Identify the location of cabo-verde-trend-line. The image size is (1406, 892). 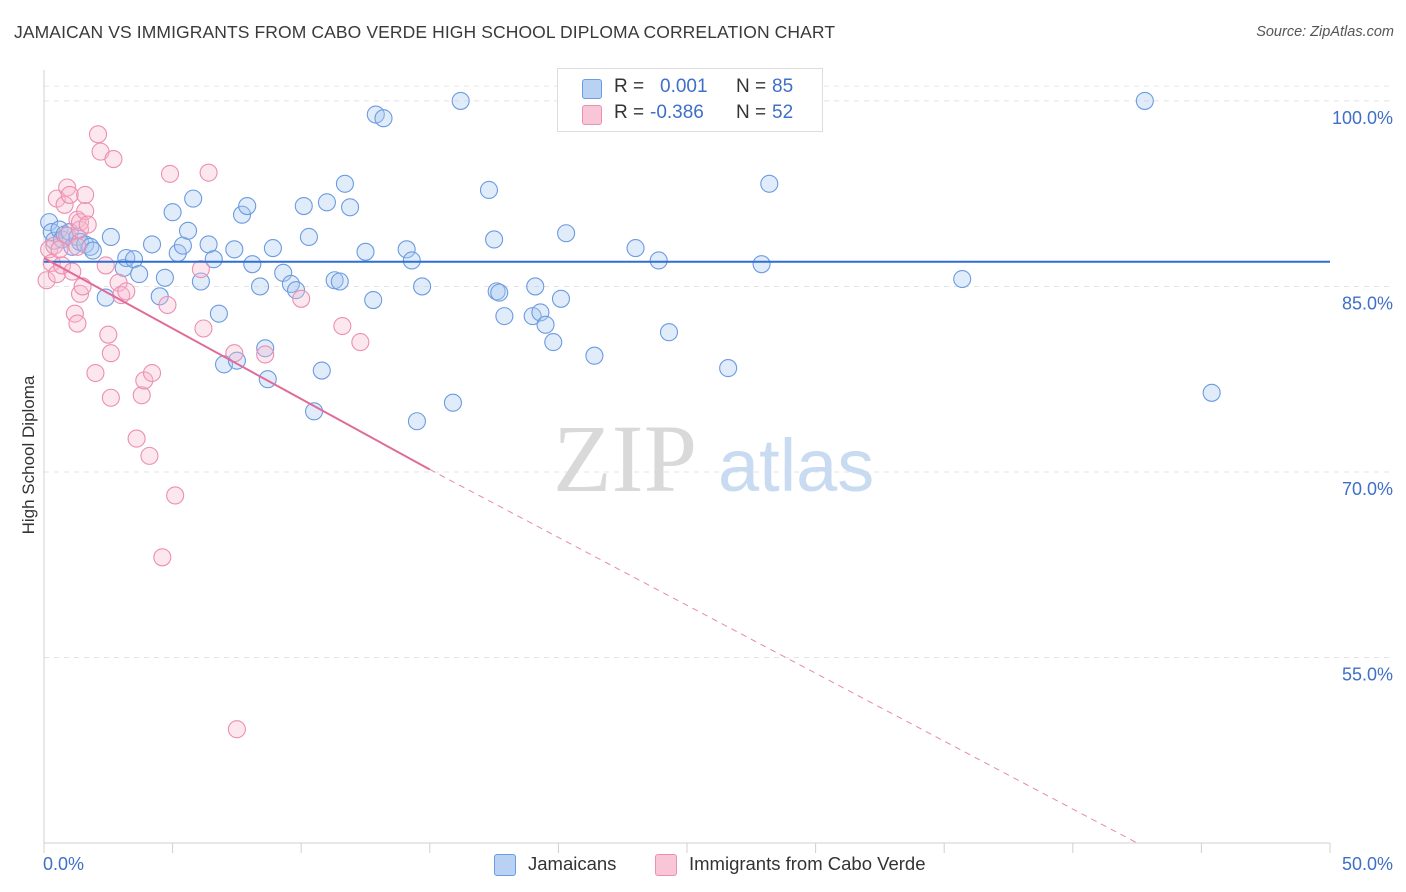
(237, 364).